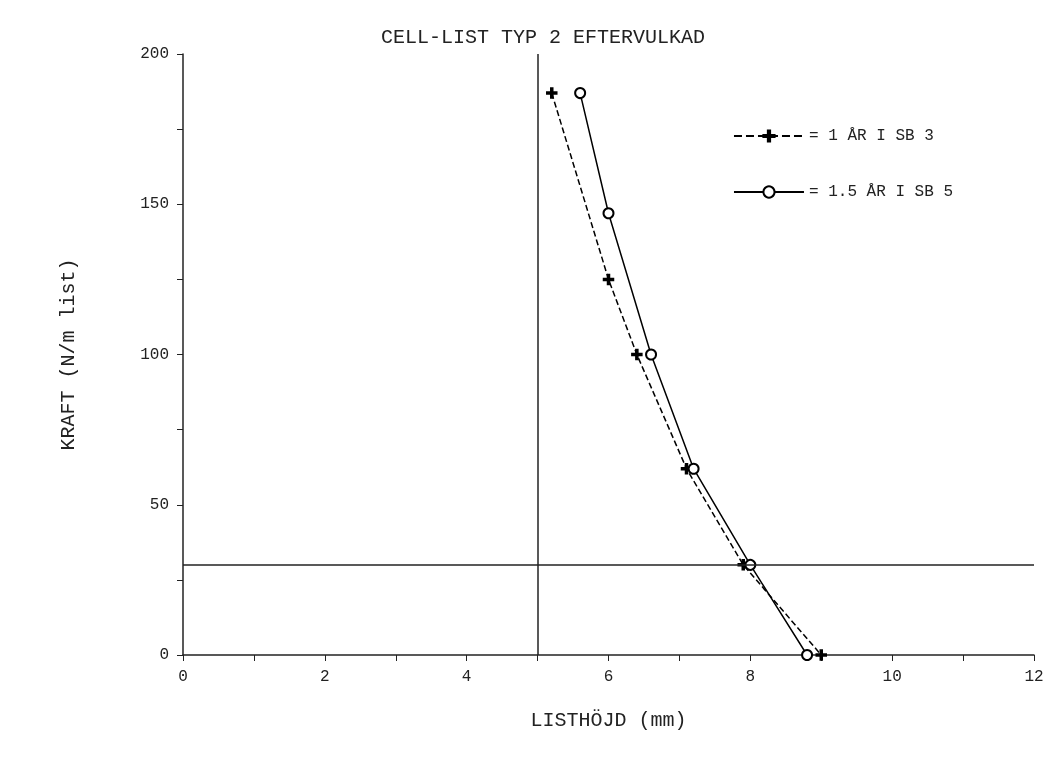 The image size is (1056, 758). I want to click on x-tick-label: 12, so click(1034, 677).